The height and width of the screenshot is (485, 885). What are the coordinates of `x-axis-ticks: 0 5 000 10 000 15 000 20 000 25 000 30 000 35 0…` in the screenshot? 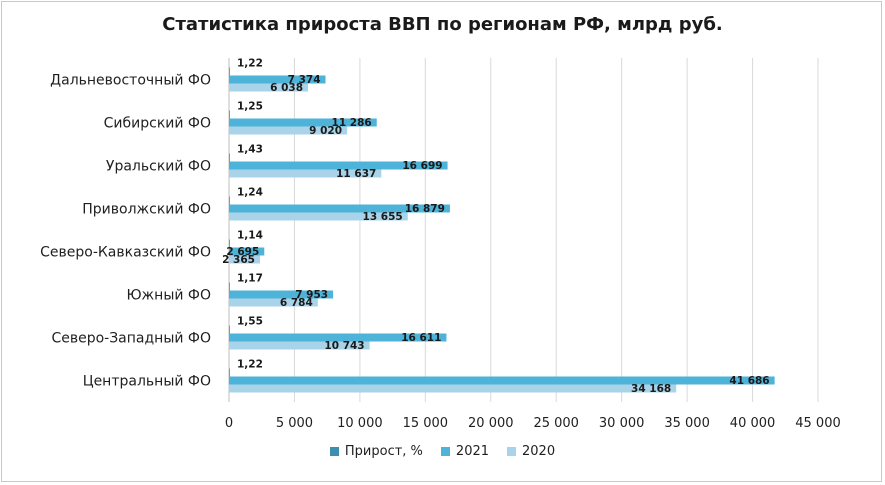 It's located at (533, 423).